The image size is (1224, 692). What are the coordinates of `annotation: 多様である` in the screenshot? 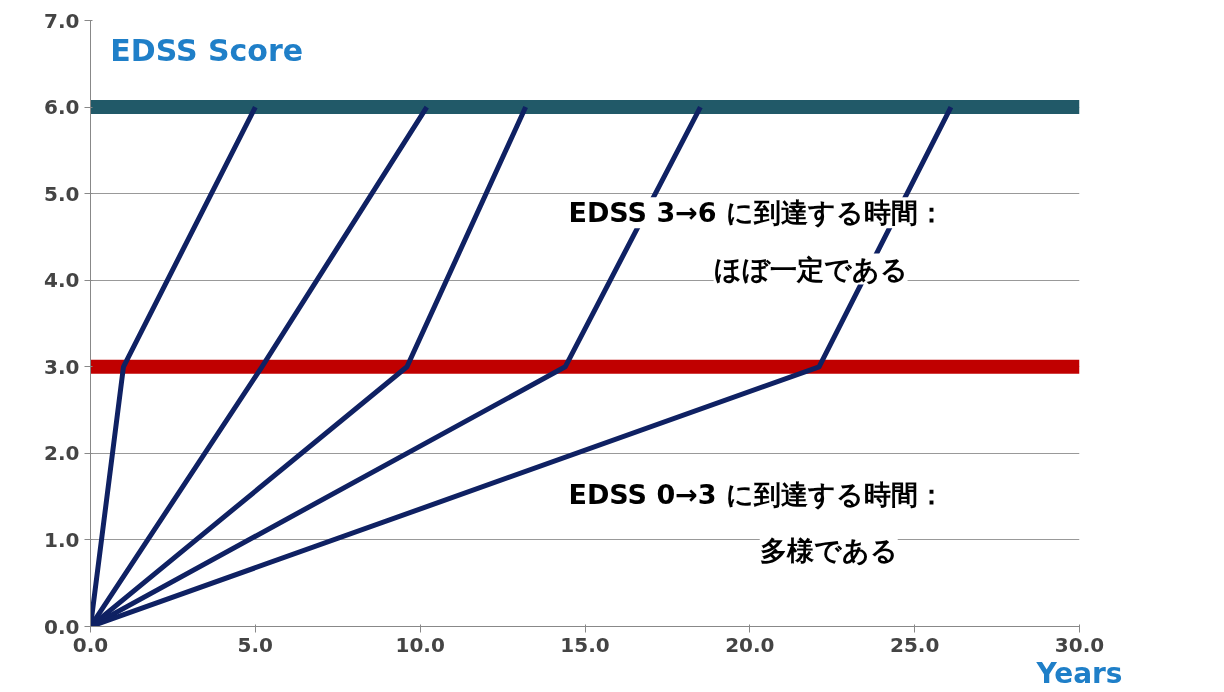 It's located at (828, 550).